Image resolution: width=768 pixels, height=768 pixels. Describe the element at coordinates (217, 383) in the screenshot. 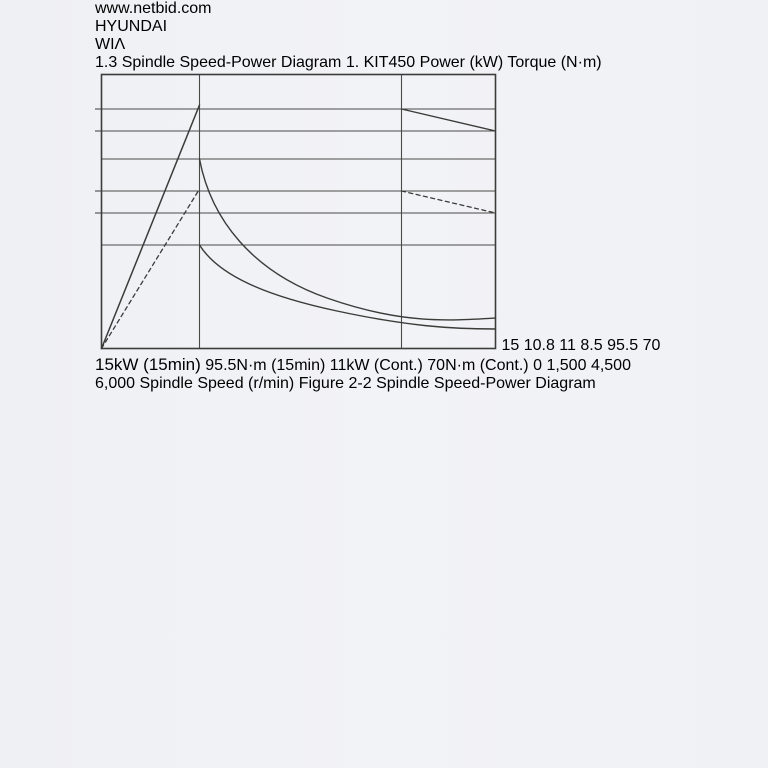

I see `x-axis-title: Spindle Speed (r/min)` at that location.